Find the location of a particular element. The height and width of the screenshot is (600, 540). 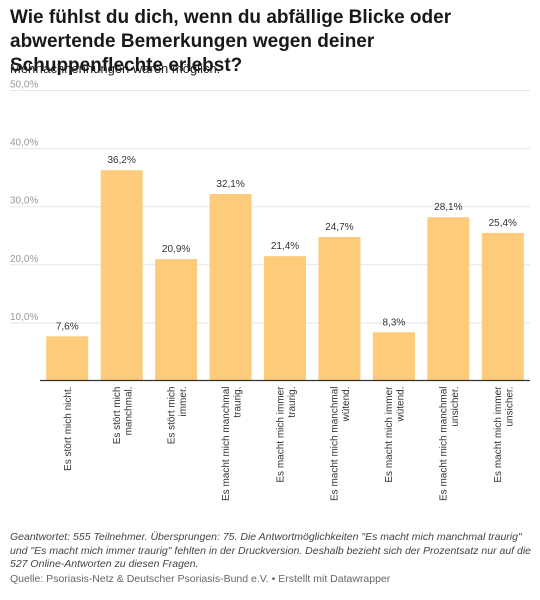

y-tick-label: 50,0% is located at coordinates (24, 85).